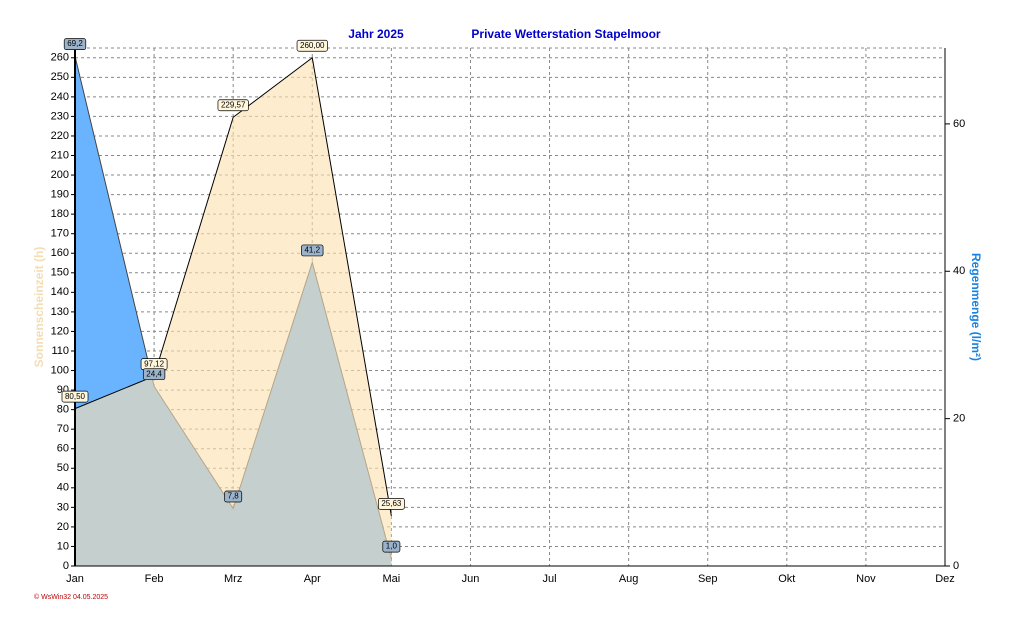 This screenshot has height=626, width=1015. I want to click on chart-subtitle: Jahr 2025, so click(376, 34).